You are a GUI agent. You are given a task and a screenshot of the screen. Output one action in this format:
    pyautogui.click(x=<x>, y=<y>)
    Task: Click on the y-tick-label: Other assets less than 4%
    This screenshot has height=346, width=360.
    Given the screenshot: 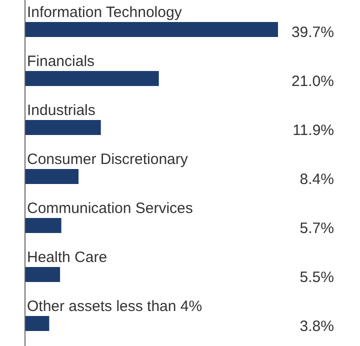 What is the action you would take?
    pyautogui.click(x=114, y=306)
    